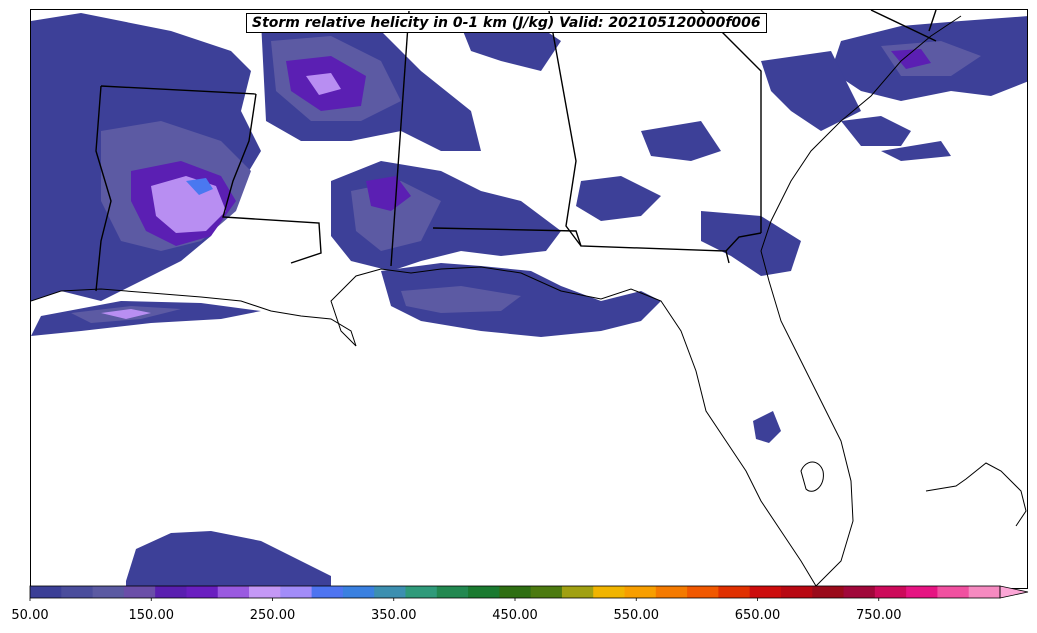 Image resolution: width=1037 pixels, height=633 pixels. Describe the element at coordinates (394, 615) in the screenshot. I see `colorbar-tick-label: 350.00` at that location.